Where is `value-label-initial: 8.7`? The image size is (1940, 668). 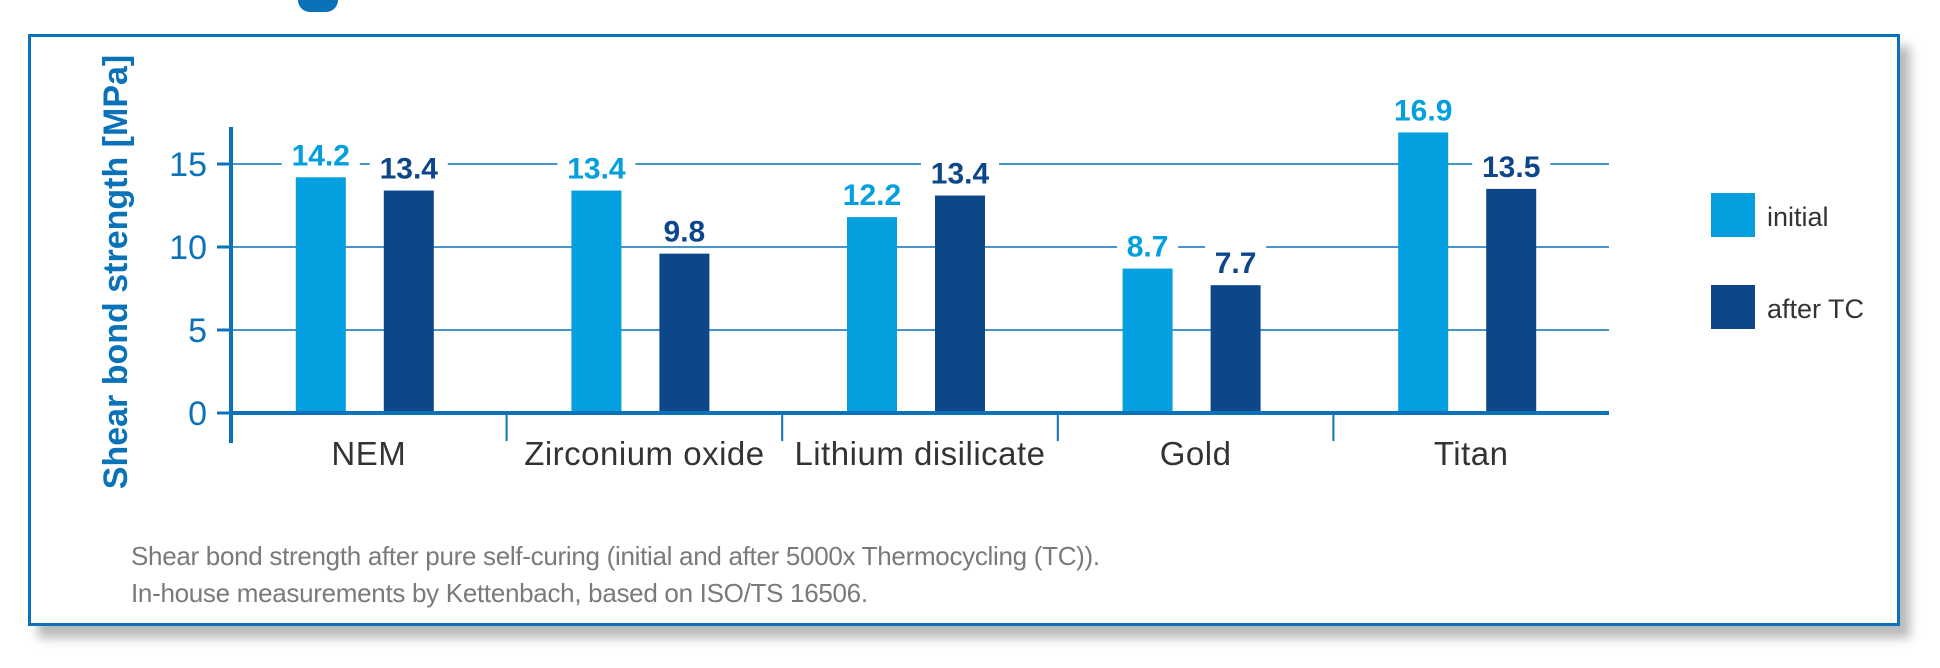 value-label-initial: 8.7 is located at coordinates (1148, 247).